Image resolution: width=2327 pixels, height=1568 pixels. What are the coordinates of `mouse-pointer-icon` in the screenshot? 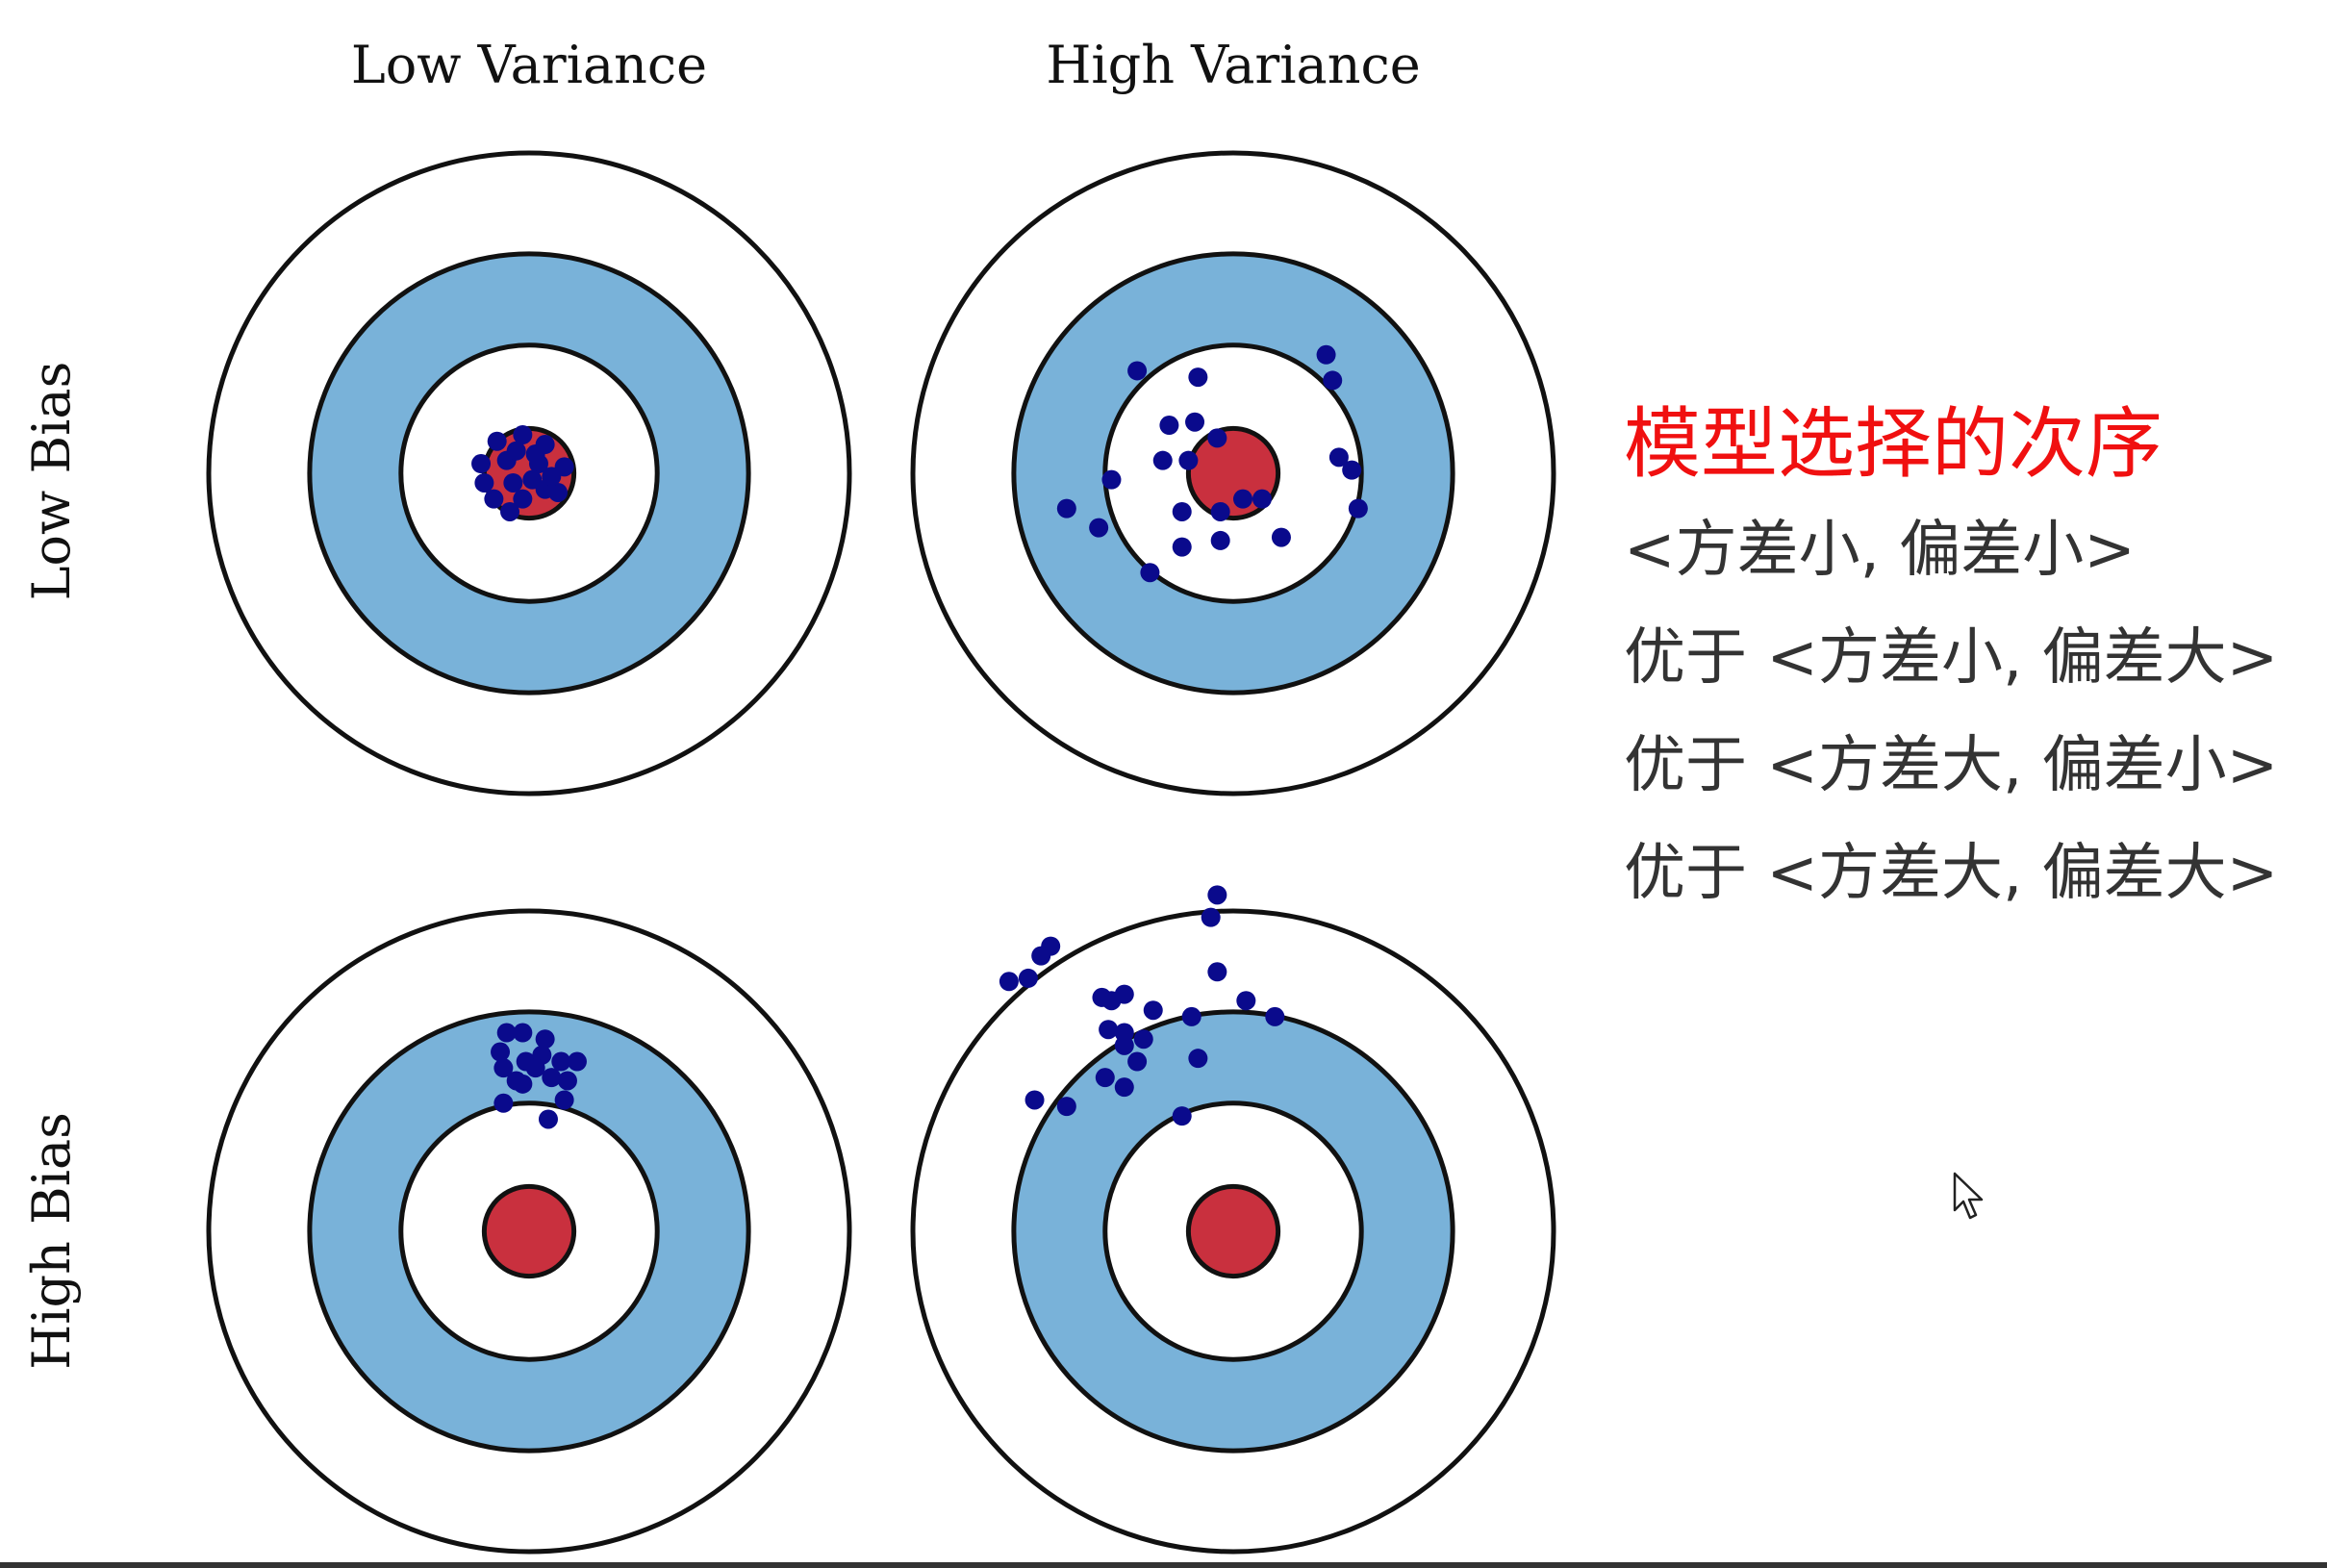 It's located at (1968, 1196).